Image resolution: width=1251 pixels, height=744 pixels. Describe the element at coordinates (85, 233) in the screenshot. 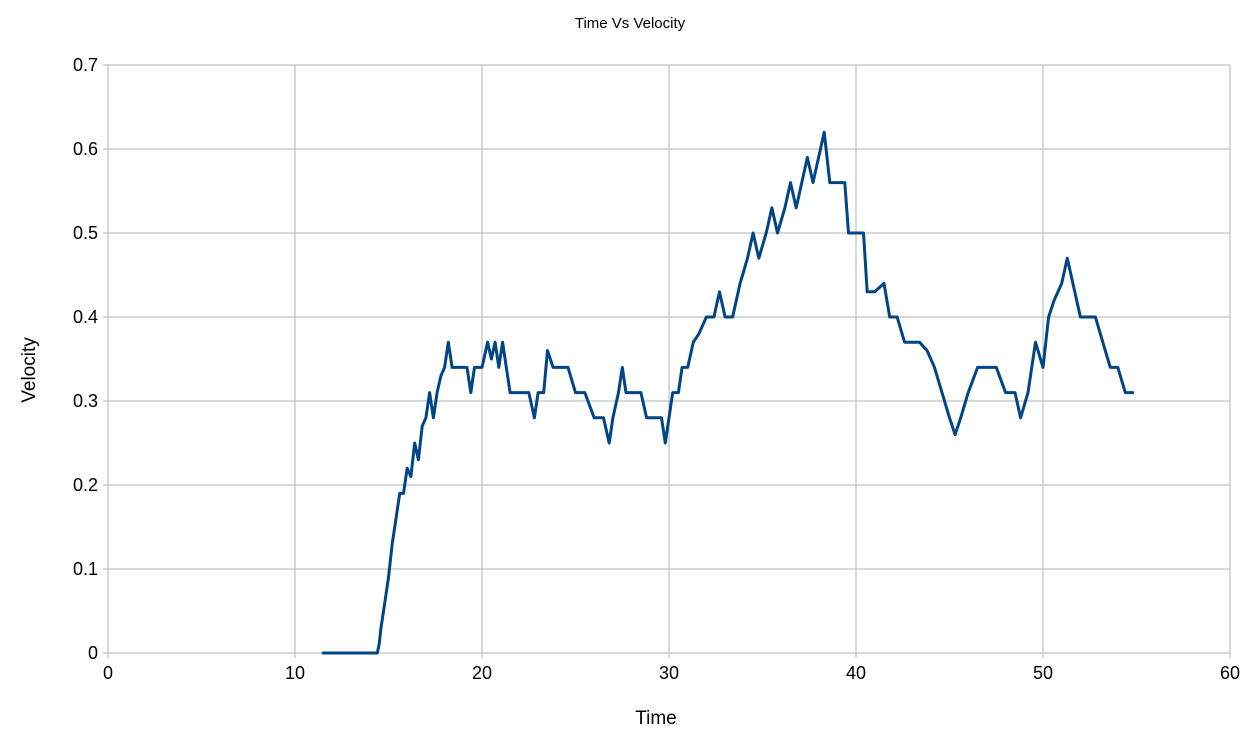

I see `y-tick-label: 0.5` at that location.